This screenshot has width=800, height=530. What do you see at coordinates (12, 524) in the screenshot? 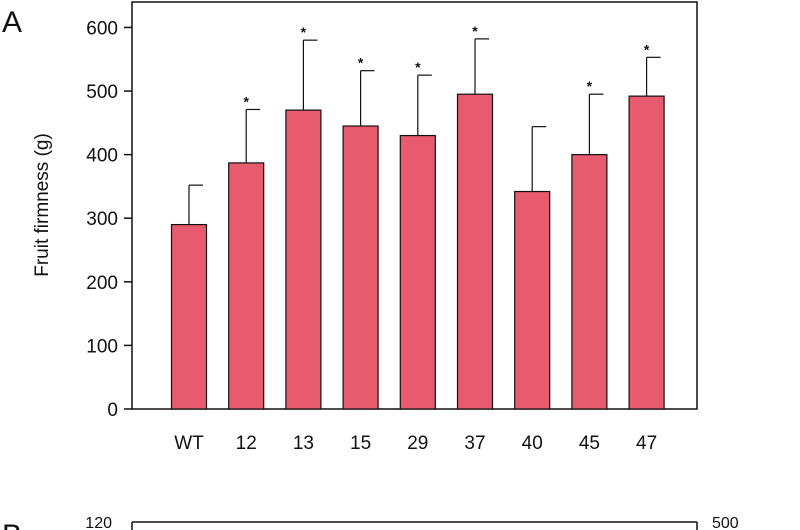
I see `panel-b-label: B` at bounding box center [12, 524].